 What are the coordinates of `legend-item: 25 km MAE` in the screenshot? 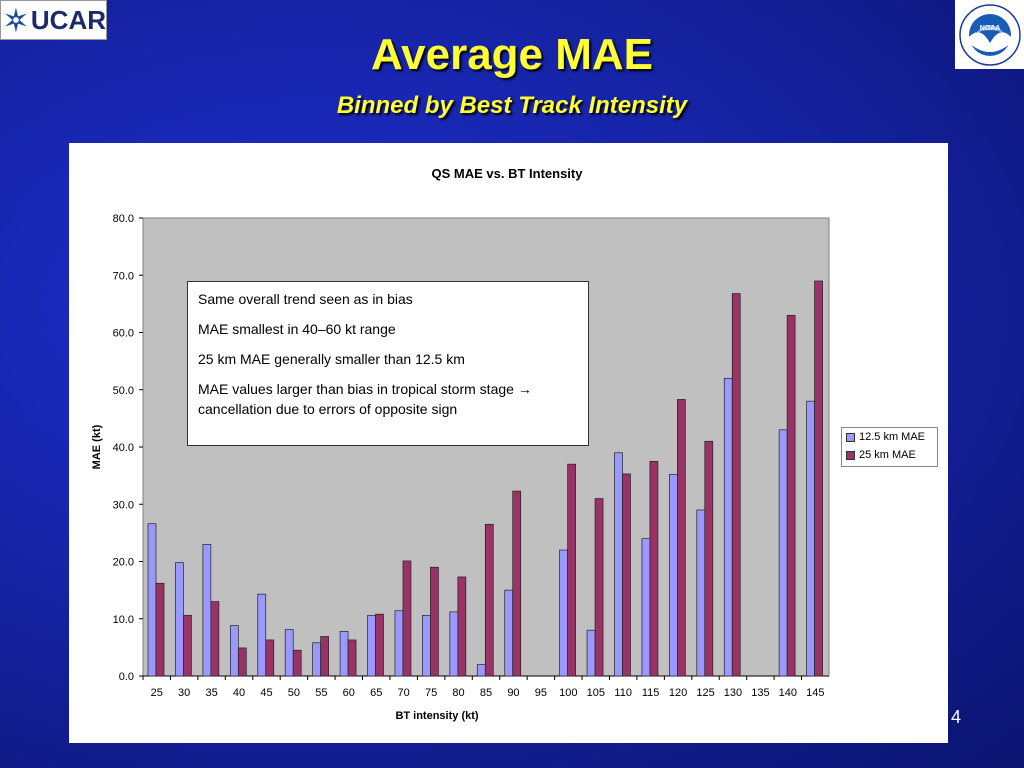 It's located at (889, 455).